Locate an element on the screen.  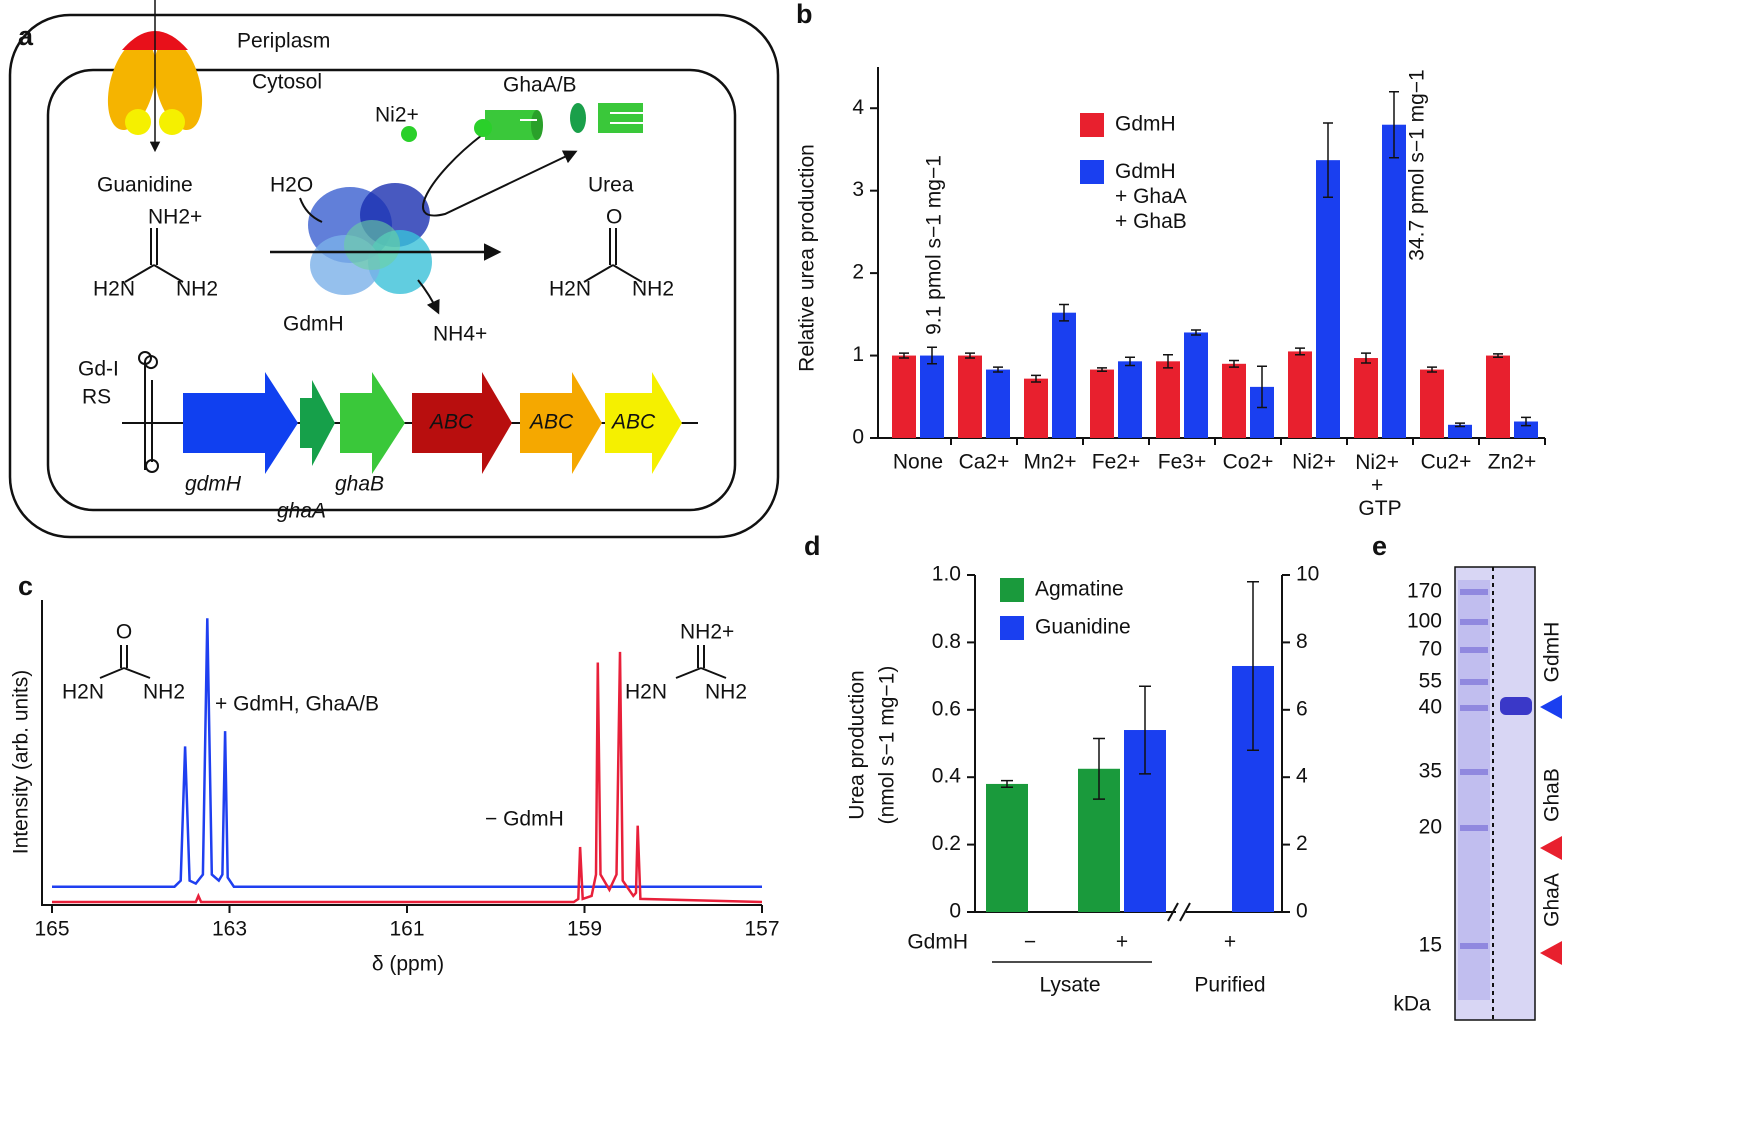
spectrum is located at coordinates (407, 753).